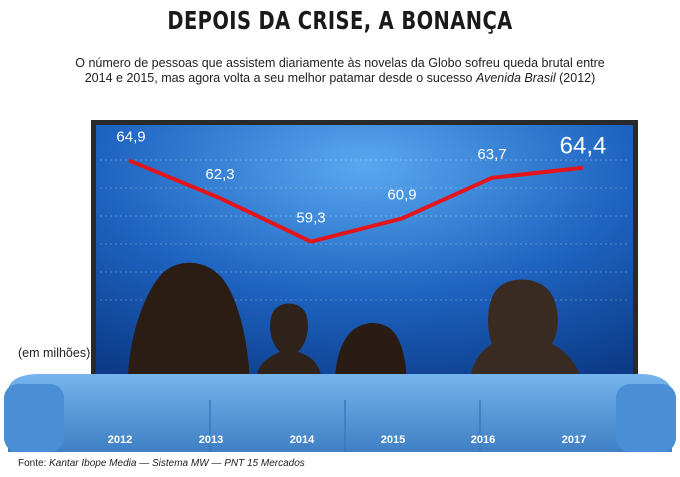  Describe the element at coordinates (188, 327) in the screenshot. I see `person-1-silhouette` at that location.